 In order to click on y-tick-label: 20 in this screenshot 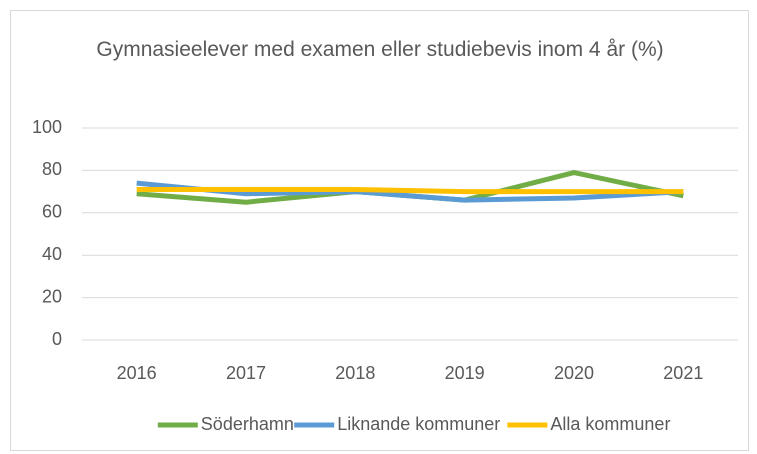, I will do `click(52, 296)`.